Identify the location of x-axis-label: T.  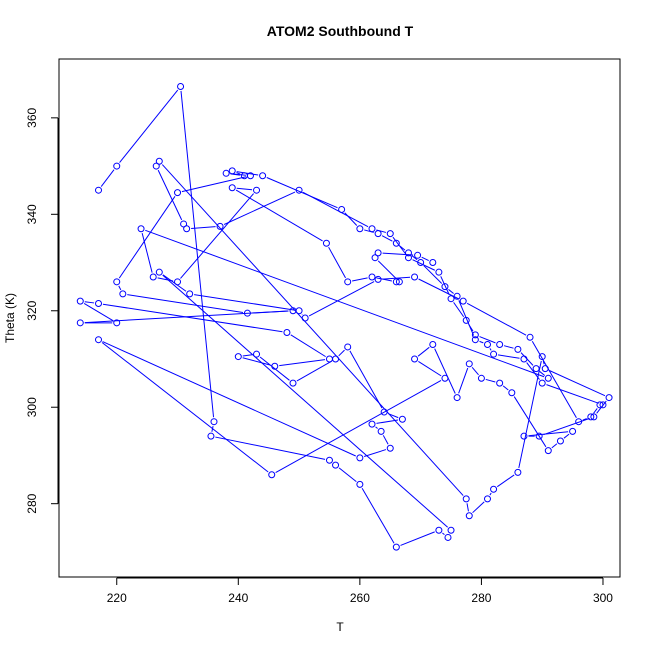
(340, 627).